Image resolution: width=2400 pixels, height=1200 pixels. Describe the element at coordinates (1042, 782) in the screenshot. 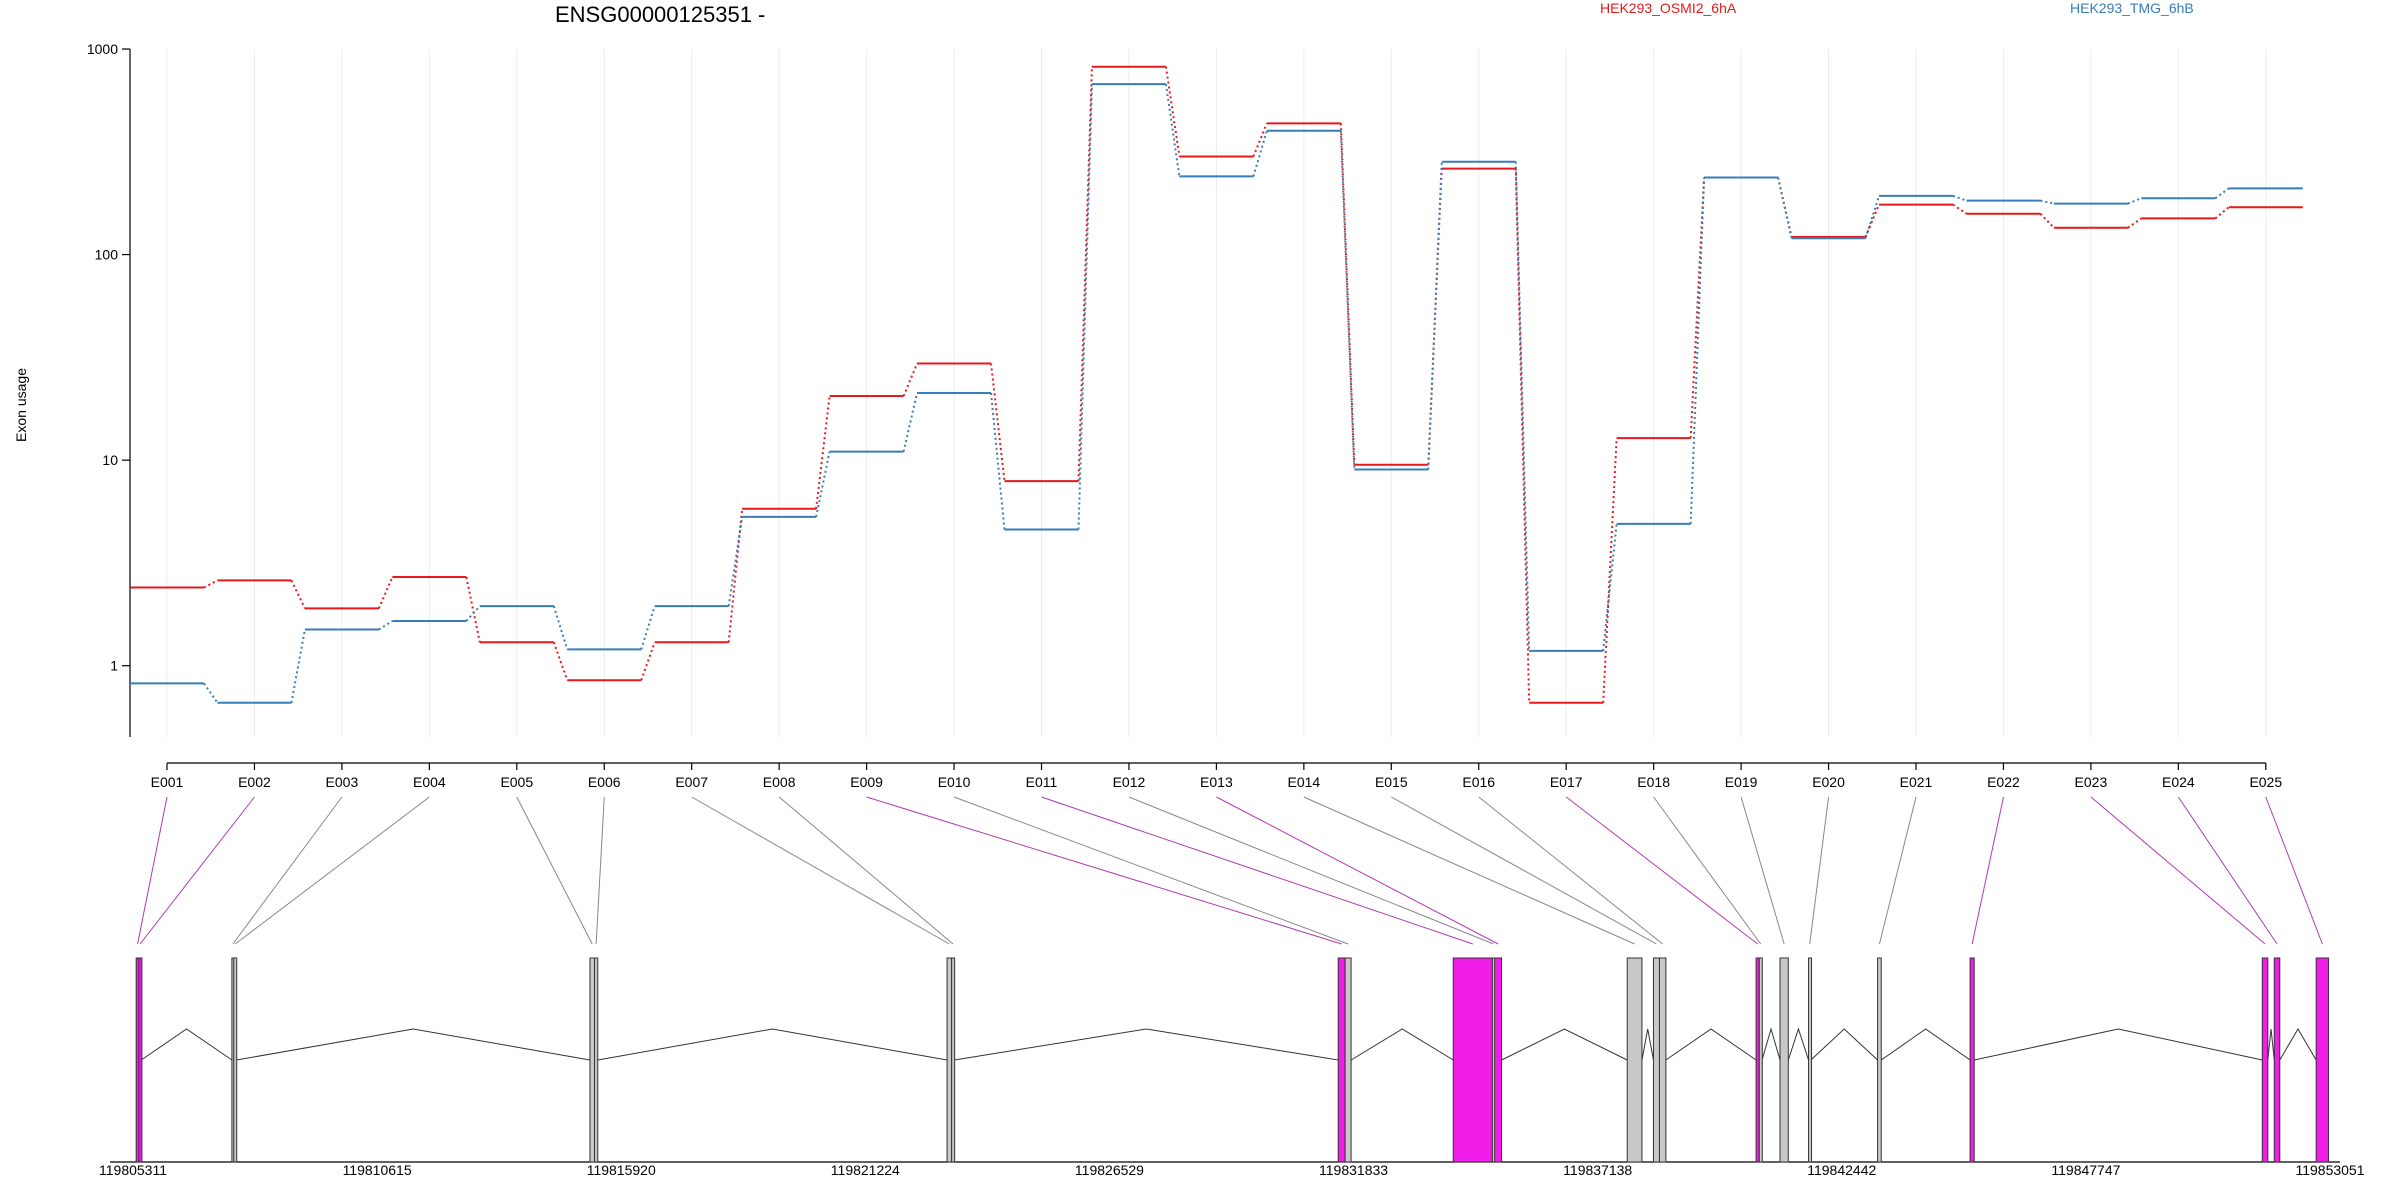

I see `x-tick-label: E011` at that location.